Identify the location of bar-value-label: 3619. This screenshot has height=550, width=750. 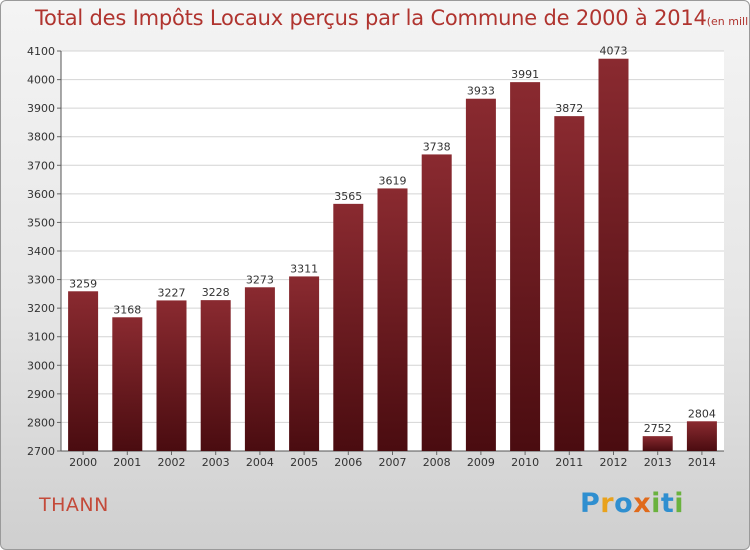
(393, 180).